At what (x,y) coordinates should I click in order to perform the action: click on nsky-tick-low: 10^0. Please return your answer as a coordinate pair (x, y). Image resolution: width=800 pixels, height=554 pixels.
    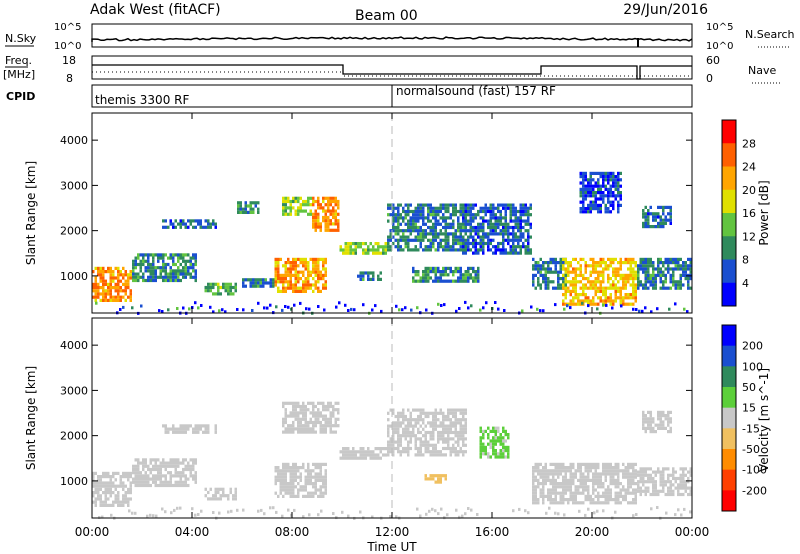
    Looking at the image, I should click on (67, 46).